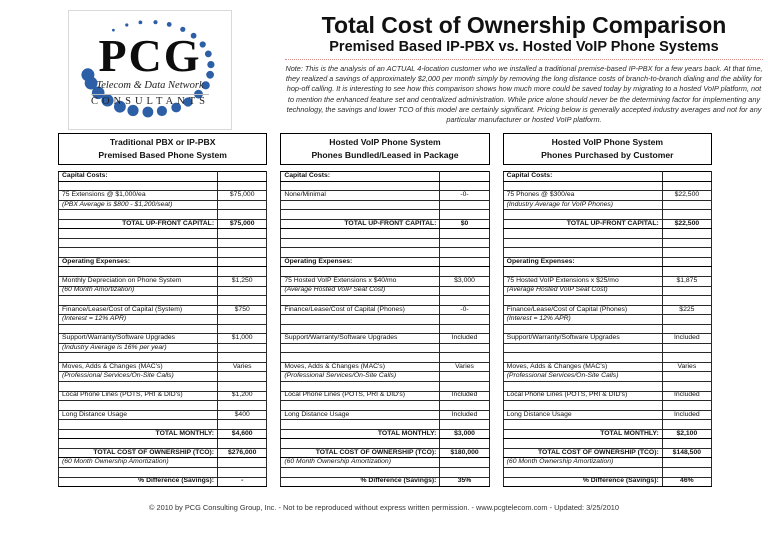 The height and width of the screenshot is (543, 768). What do you see at coordinates (162, 205) in the screenshot?
I see `table-row: (PBX Average is $800 - $1,200/seat)` at bounding box center [162, 205].